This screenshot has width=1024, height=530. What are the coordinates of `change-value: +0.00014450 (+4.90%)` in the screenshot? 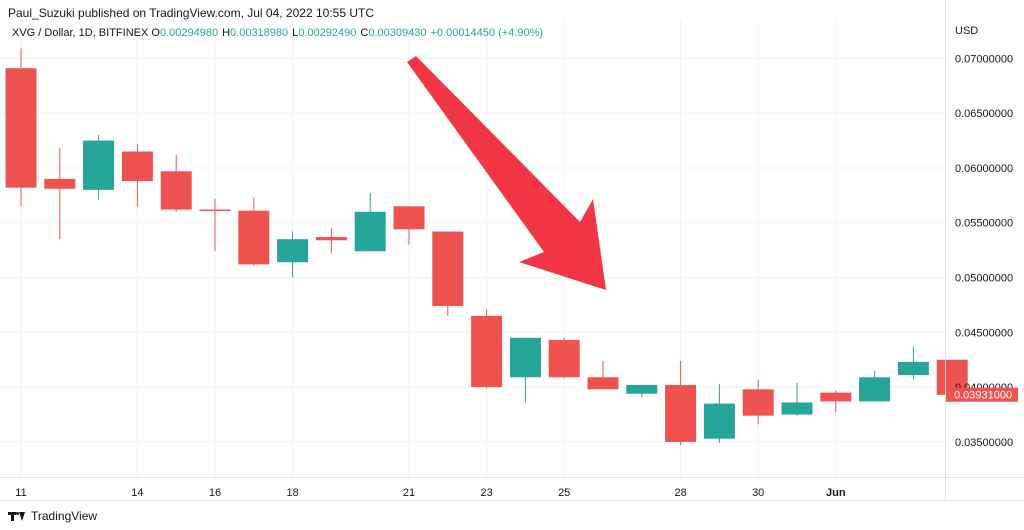 It's located at (487, 33).